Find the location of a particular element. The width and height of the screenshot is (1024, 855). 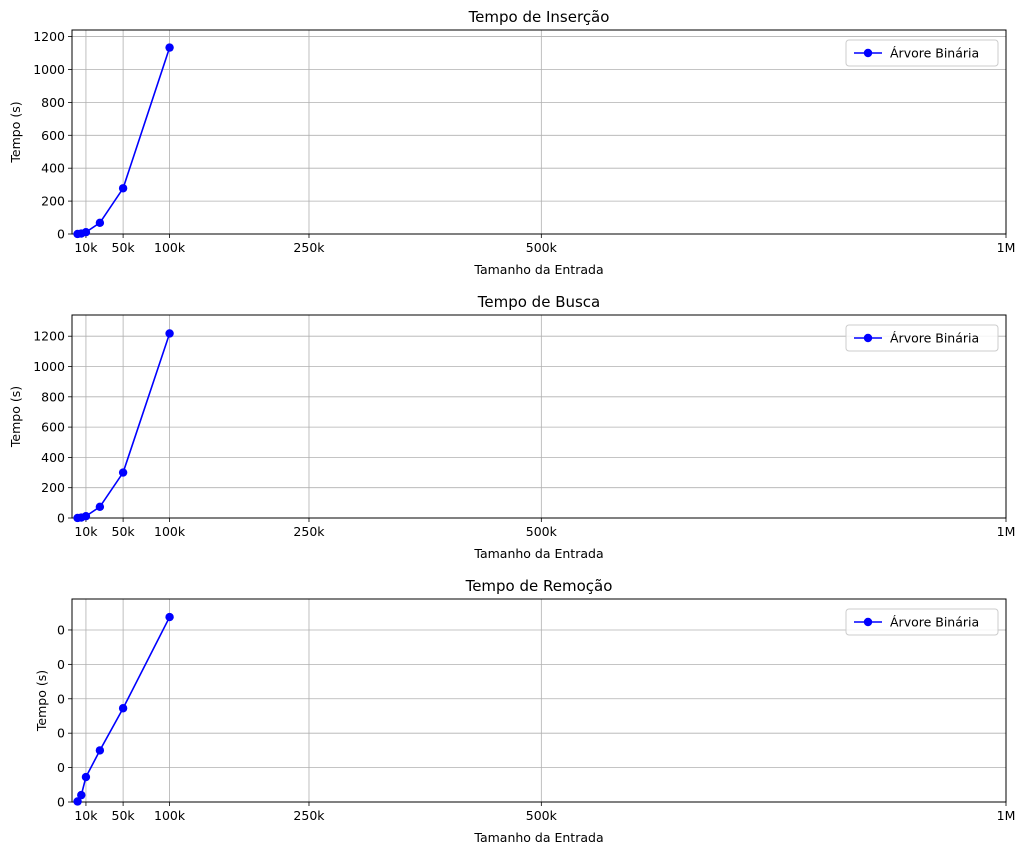

chart-title: Tempo de Remoção is located at coordinates (539, 586).